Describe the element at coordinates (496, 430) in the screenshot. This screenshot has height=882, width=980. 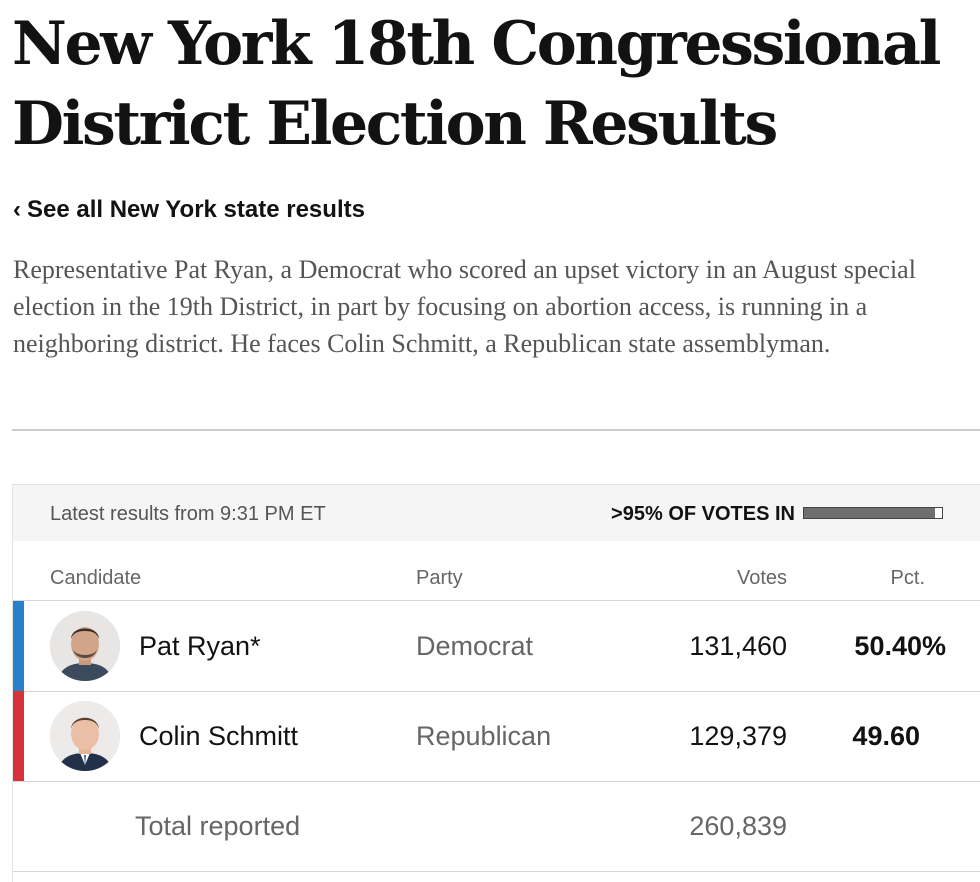
I see `divider` at that location.